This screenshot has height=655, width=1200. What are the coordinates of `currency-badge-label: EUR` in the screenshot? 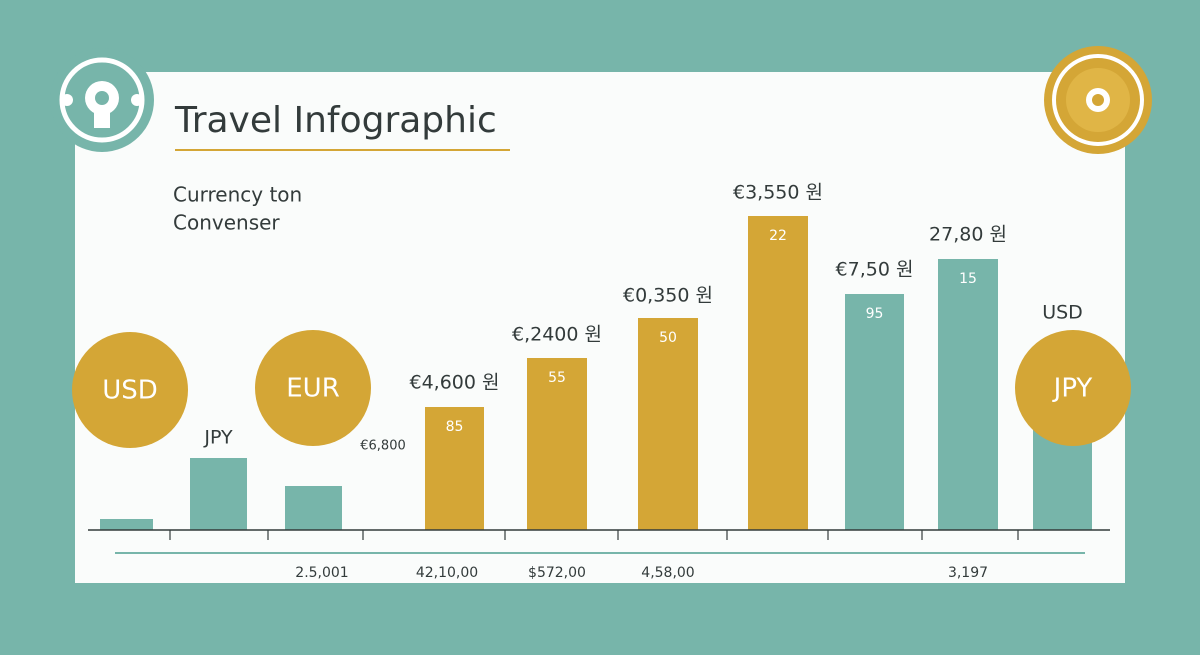 It's located at (313, 389).